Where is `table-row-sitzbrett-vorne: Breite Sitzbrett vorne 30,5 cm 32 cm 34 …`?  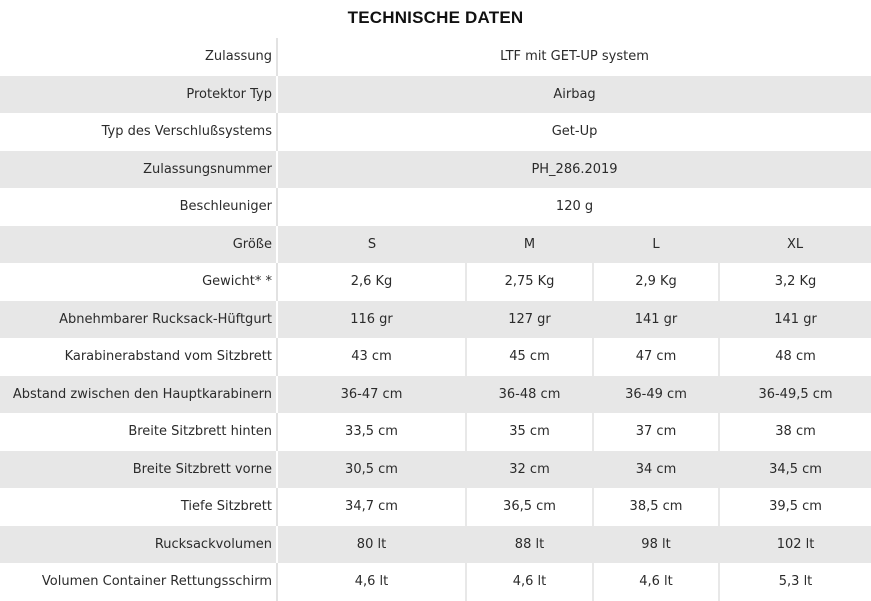 table-row-sitzbrett-vorne: Breite Sitzbrett vorne 30,5 cm 32 cm 34 … is located at coordinates (435, 469).